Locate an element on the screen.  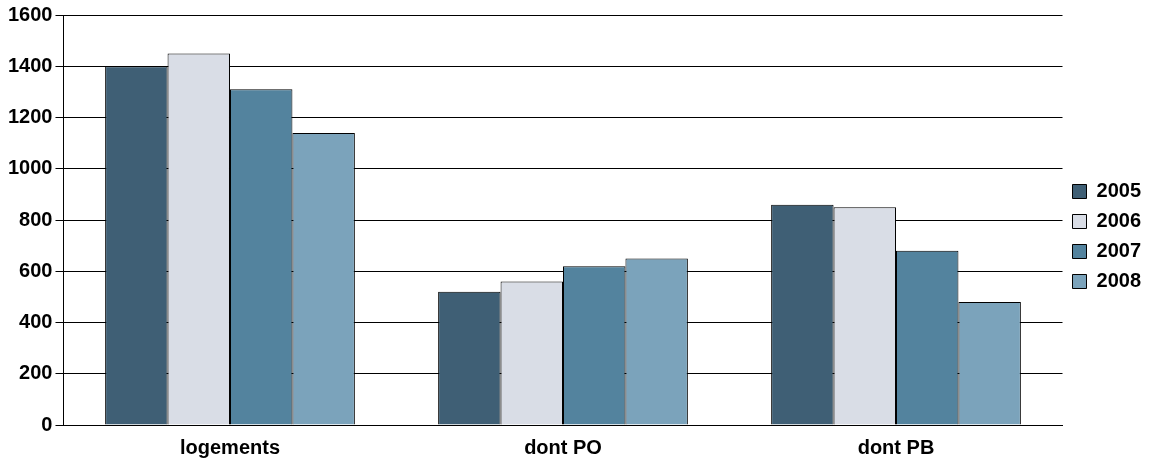
y-tick-label: 0 is located at coordinates (47, 423).